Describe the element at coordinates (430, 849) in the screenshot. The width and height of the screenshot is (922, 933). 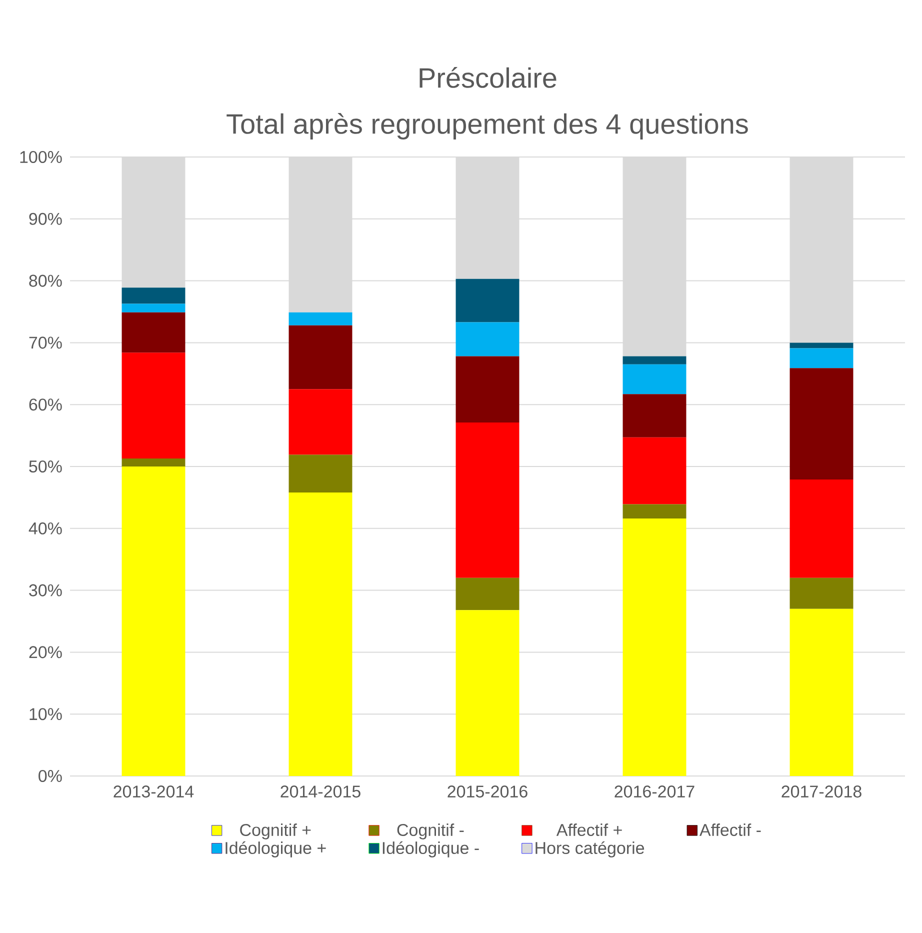
I see `legend-label: Idéologique -` at that location.